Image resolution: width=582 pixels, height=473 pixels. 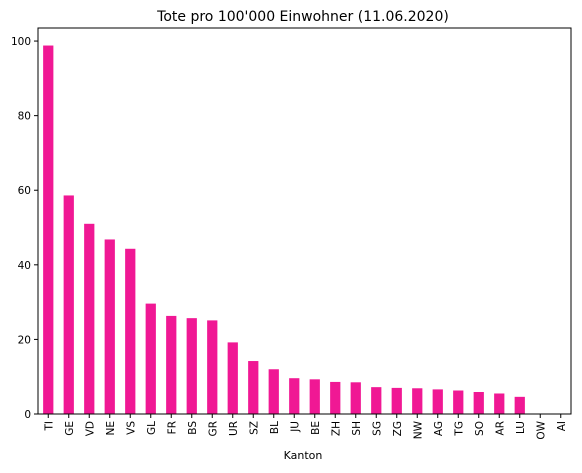 I want to click on bar-vs, so click(x=130, y=331).